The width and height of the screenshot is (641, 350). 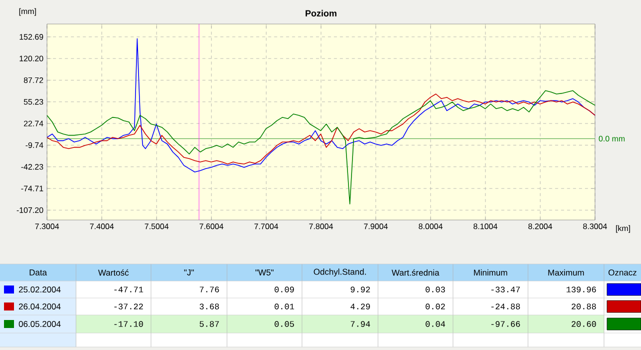 What do you see at coordinates (39, 289) in the screenshot?
I see `legend-label: 25.02.2004` at bounding box center [39, 289].